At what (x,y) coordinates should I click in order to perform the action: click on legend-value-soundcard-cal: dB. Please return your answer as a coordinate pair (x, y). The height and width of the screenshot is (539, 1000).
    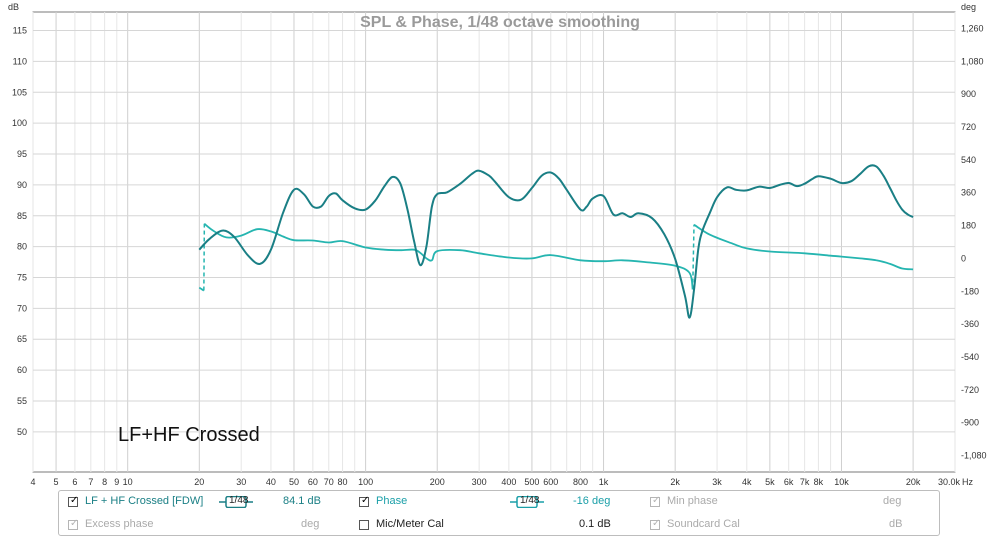
    Looking at the image, I should click on (896, 524).